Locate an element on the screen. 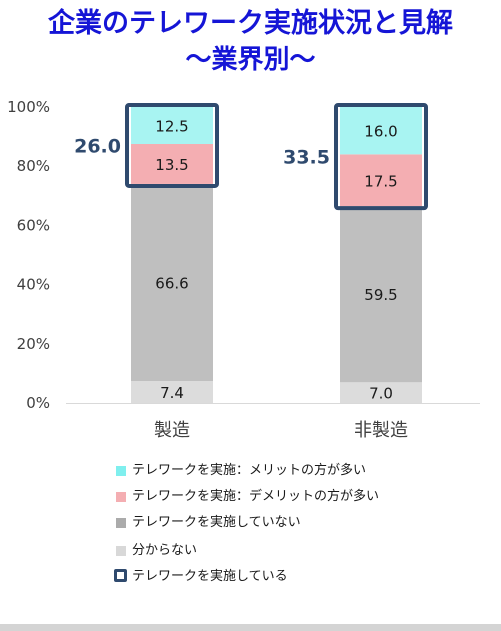 The height and width of the screenshot is (631, 501). legend-swatch-unknown is located at coordinates (121, 551).